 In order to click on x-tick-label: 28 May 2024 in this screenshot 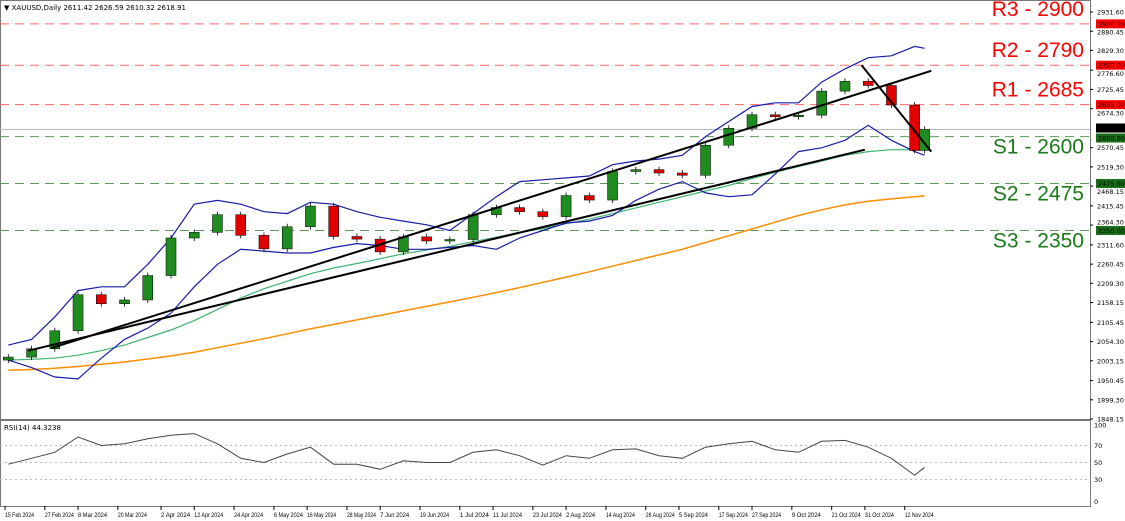, I will do `click(362, 516)`.